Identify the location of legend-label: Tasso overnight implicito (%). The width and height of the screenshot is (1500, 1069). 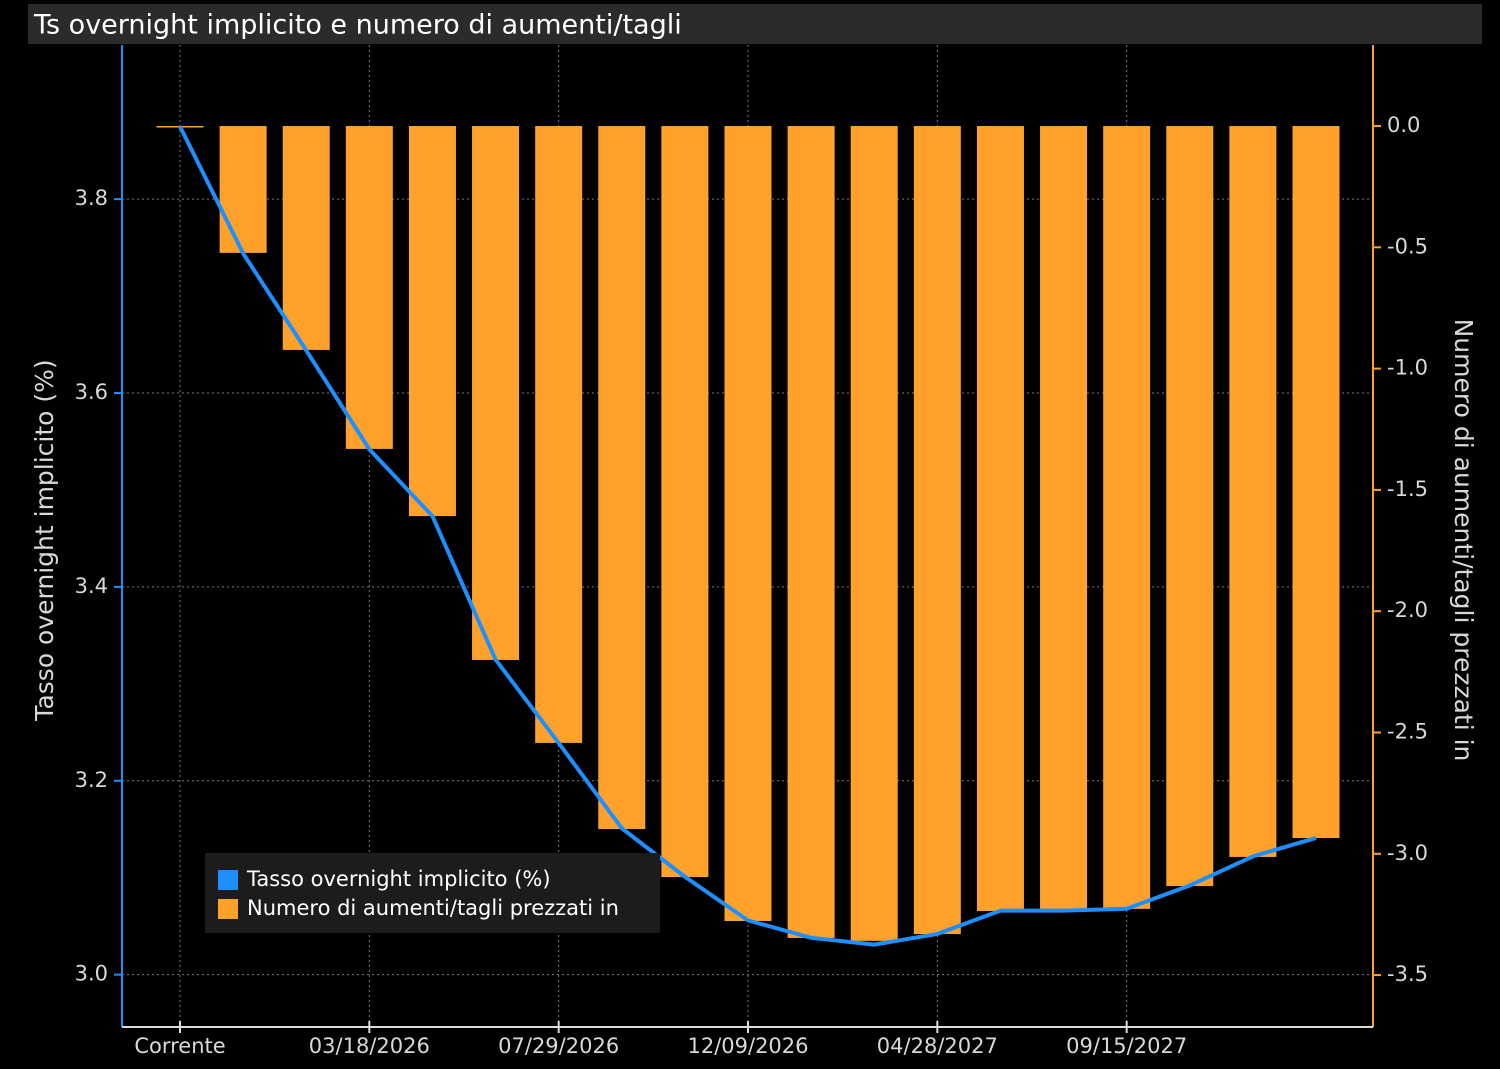
(398, 879).